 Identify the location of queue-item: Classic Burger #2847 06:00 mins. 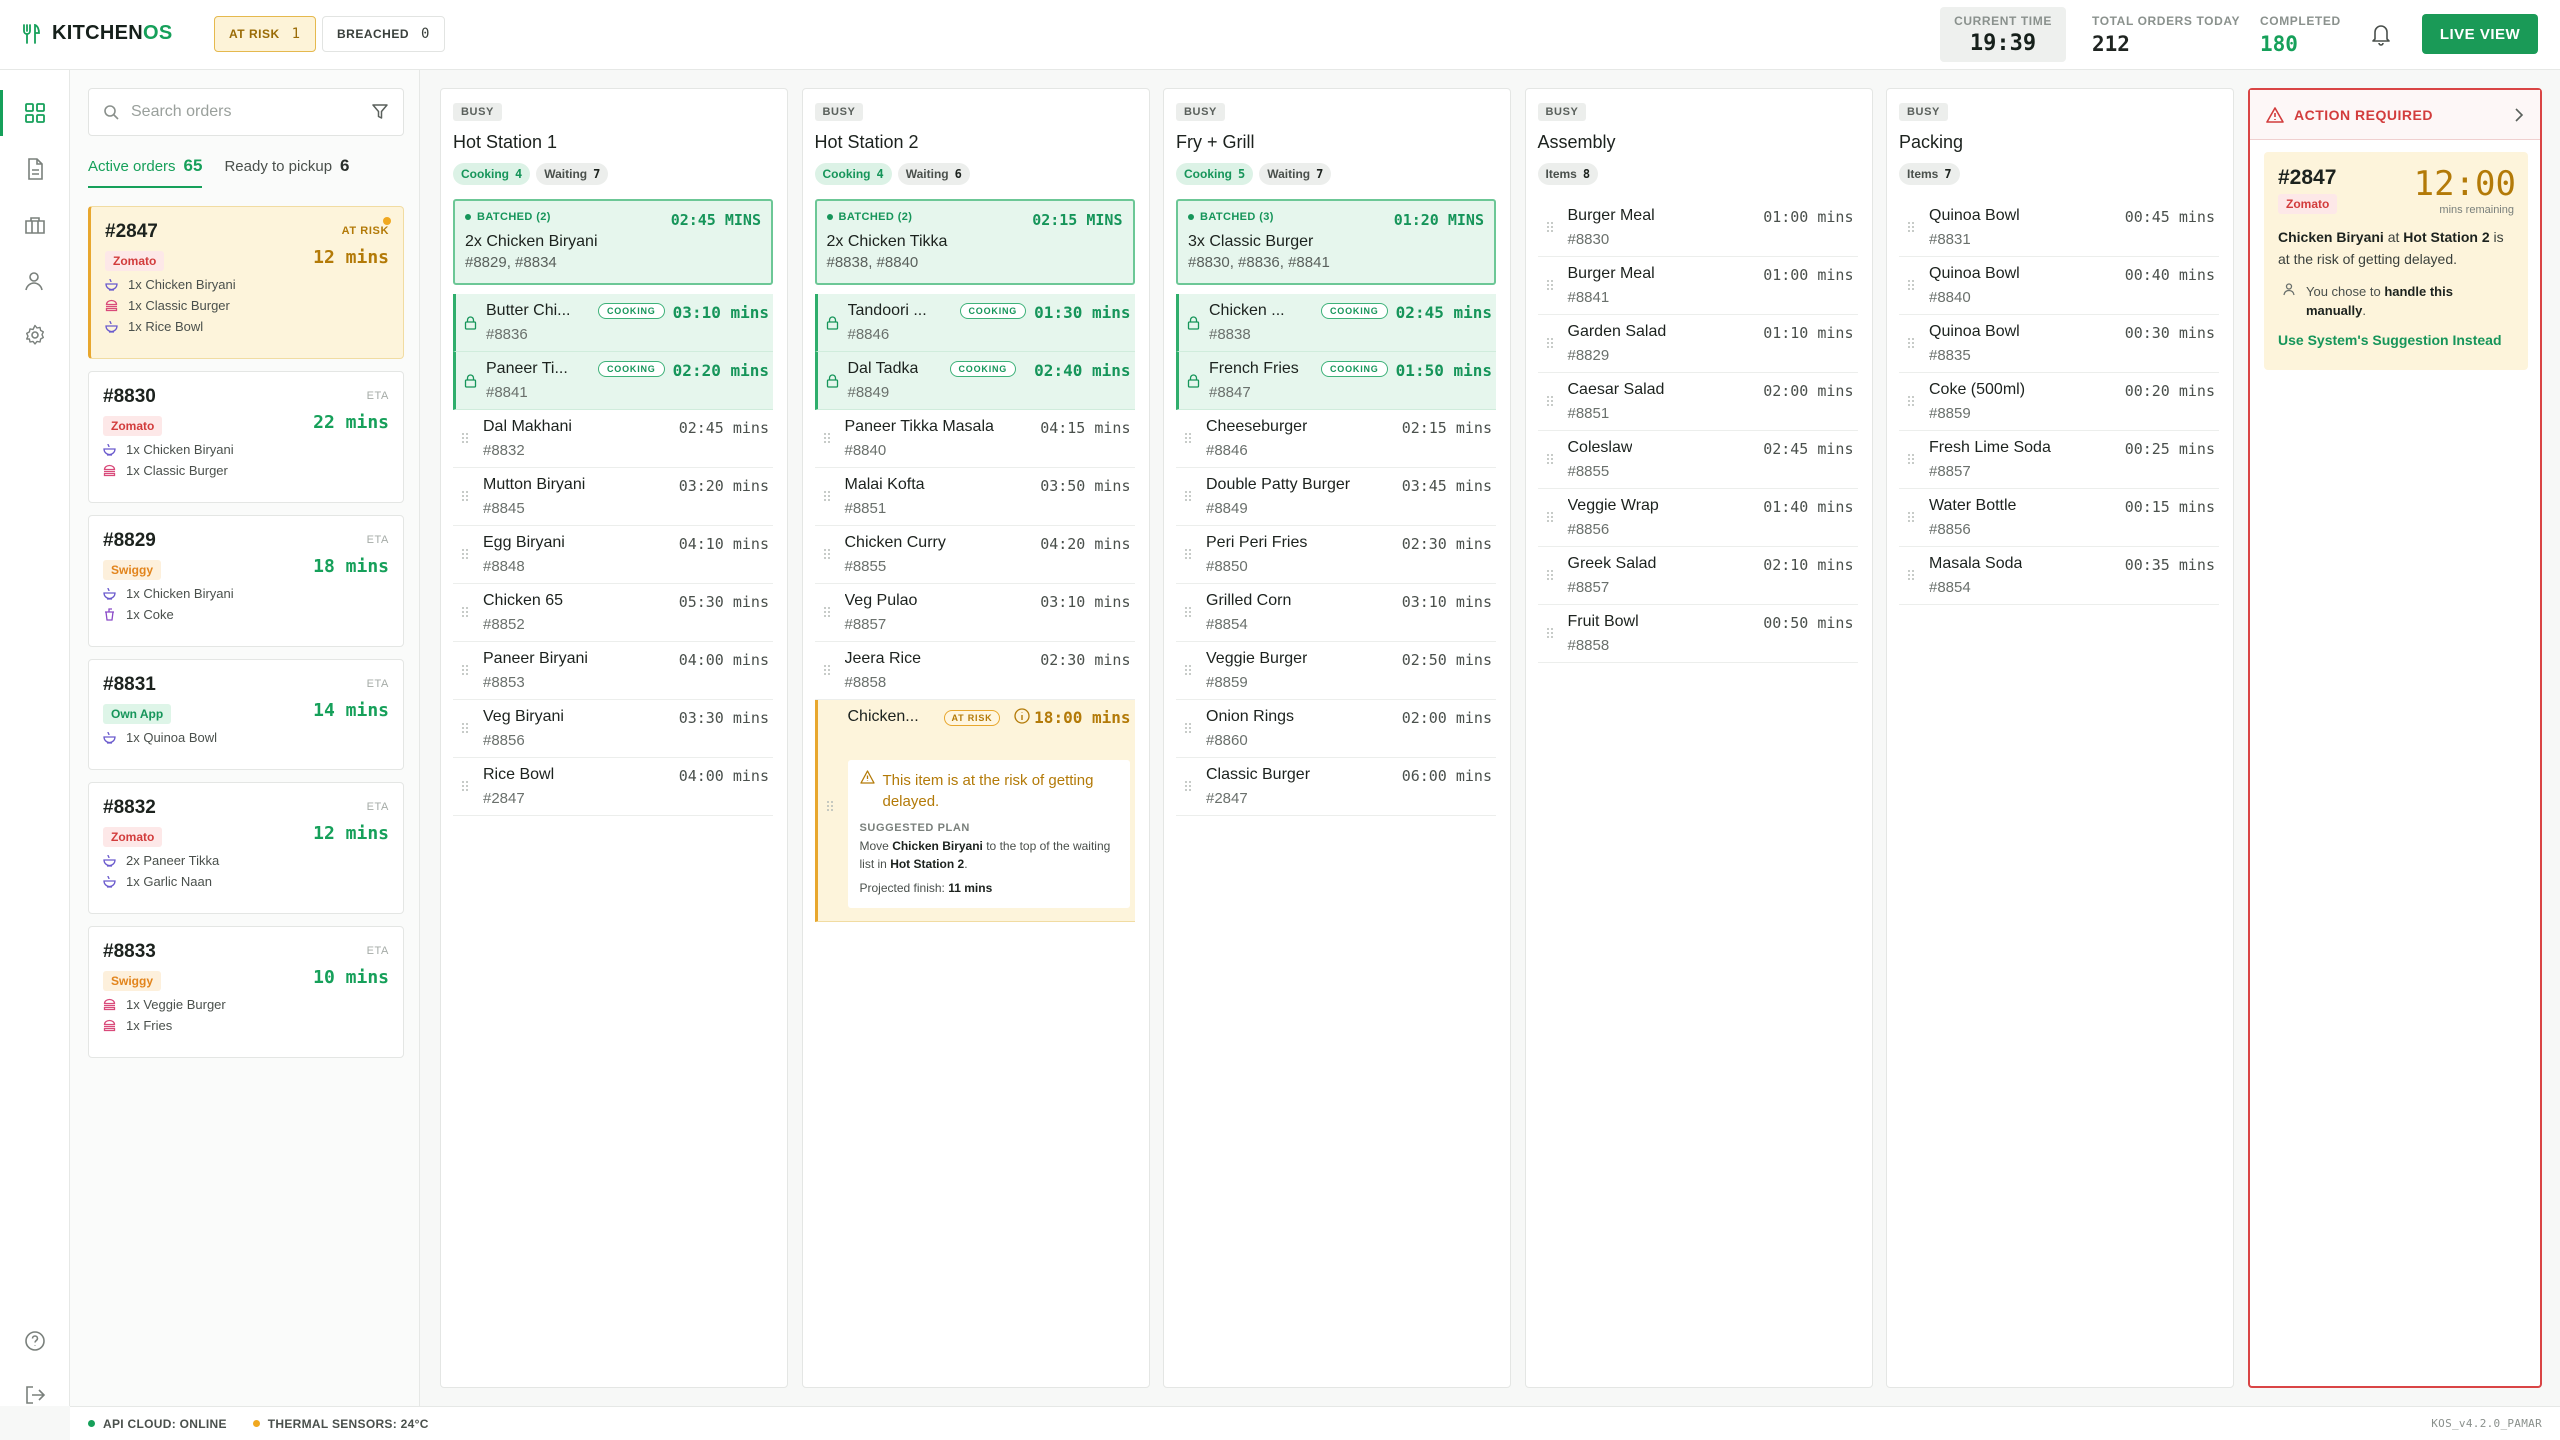
(1336, 787).